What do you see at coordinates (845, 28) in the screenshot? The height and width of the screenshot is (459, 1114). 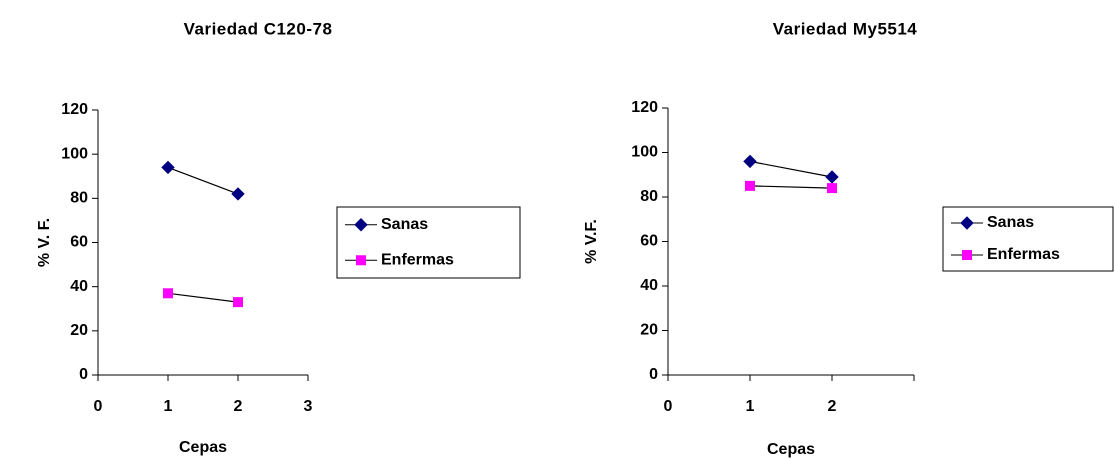 I see `chart-title: Variedad My5514` at bounding box center [845, 28].